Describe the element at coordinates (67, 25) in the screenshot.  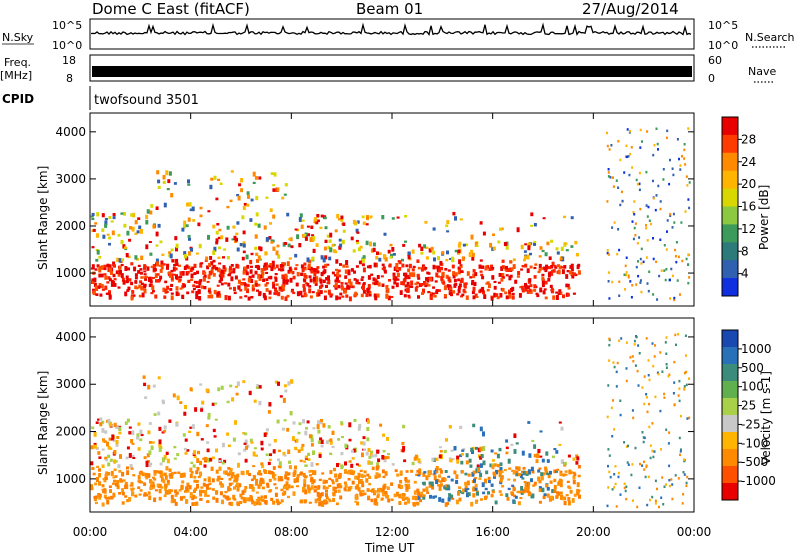
I see `nsky-tick-top: 10^5` at that location.